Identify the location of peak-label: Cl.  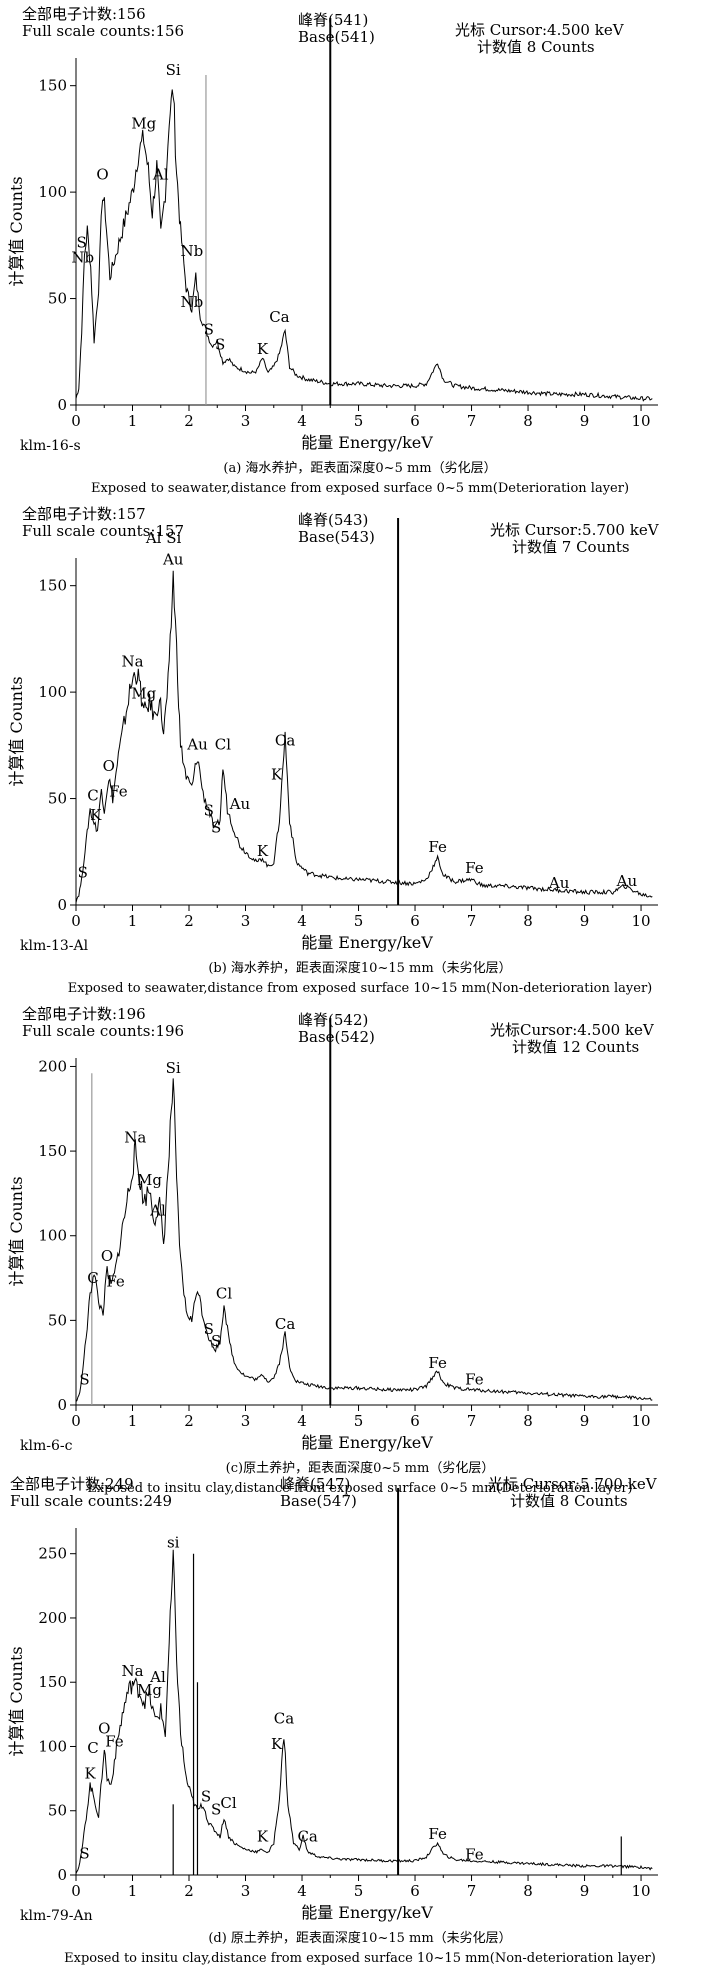
(224, 1293).